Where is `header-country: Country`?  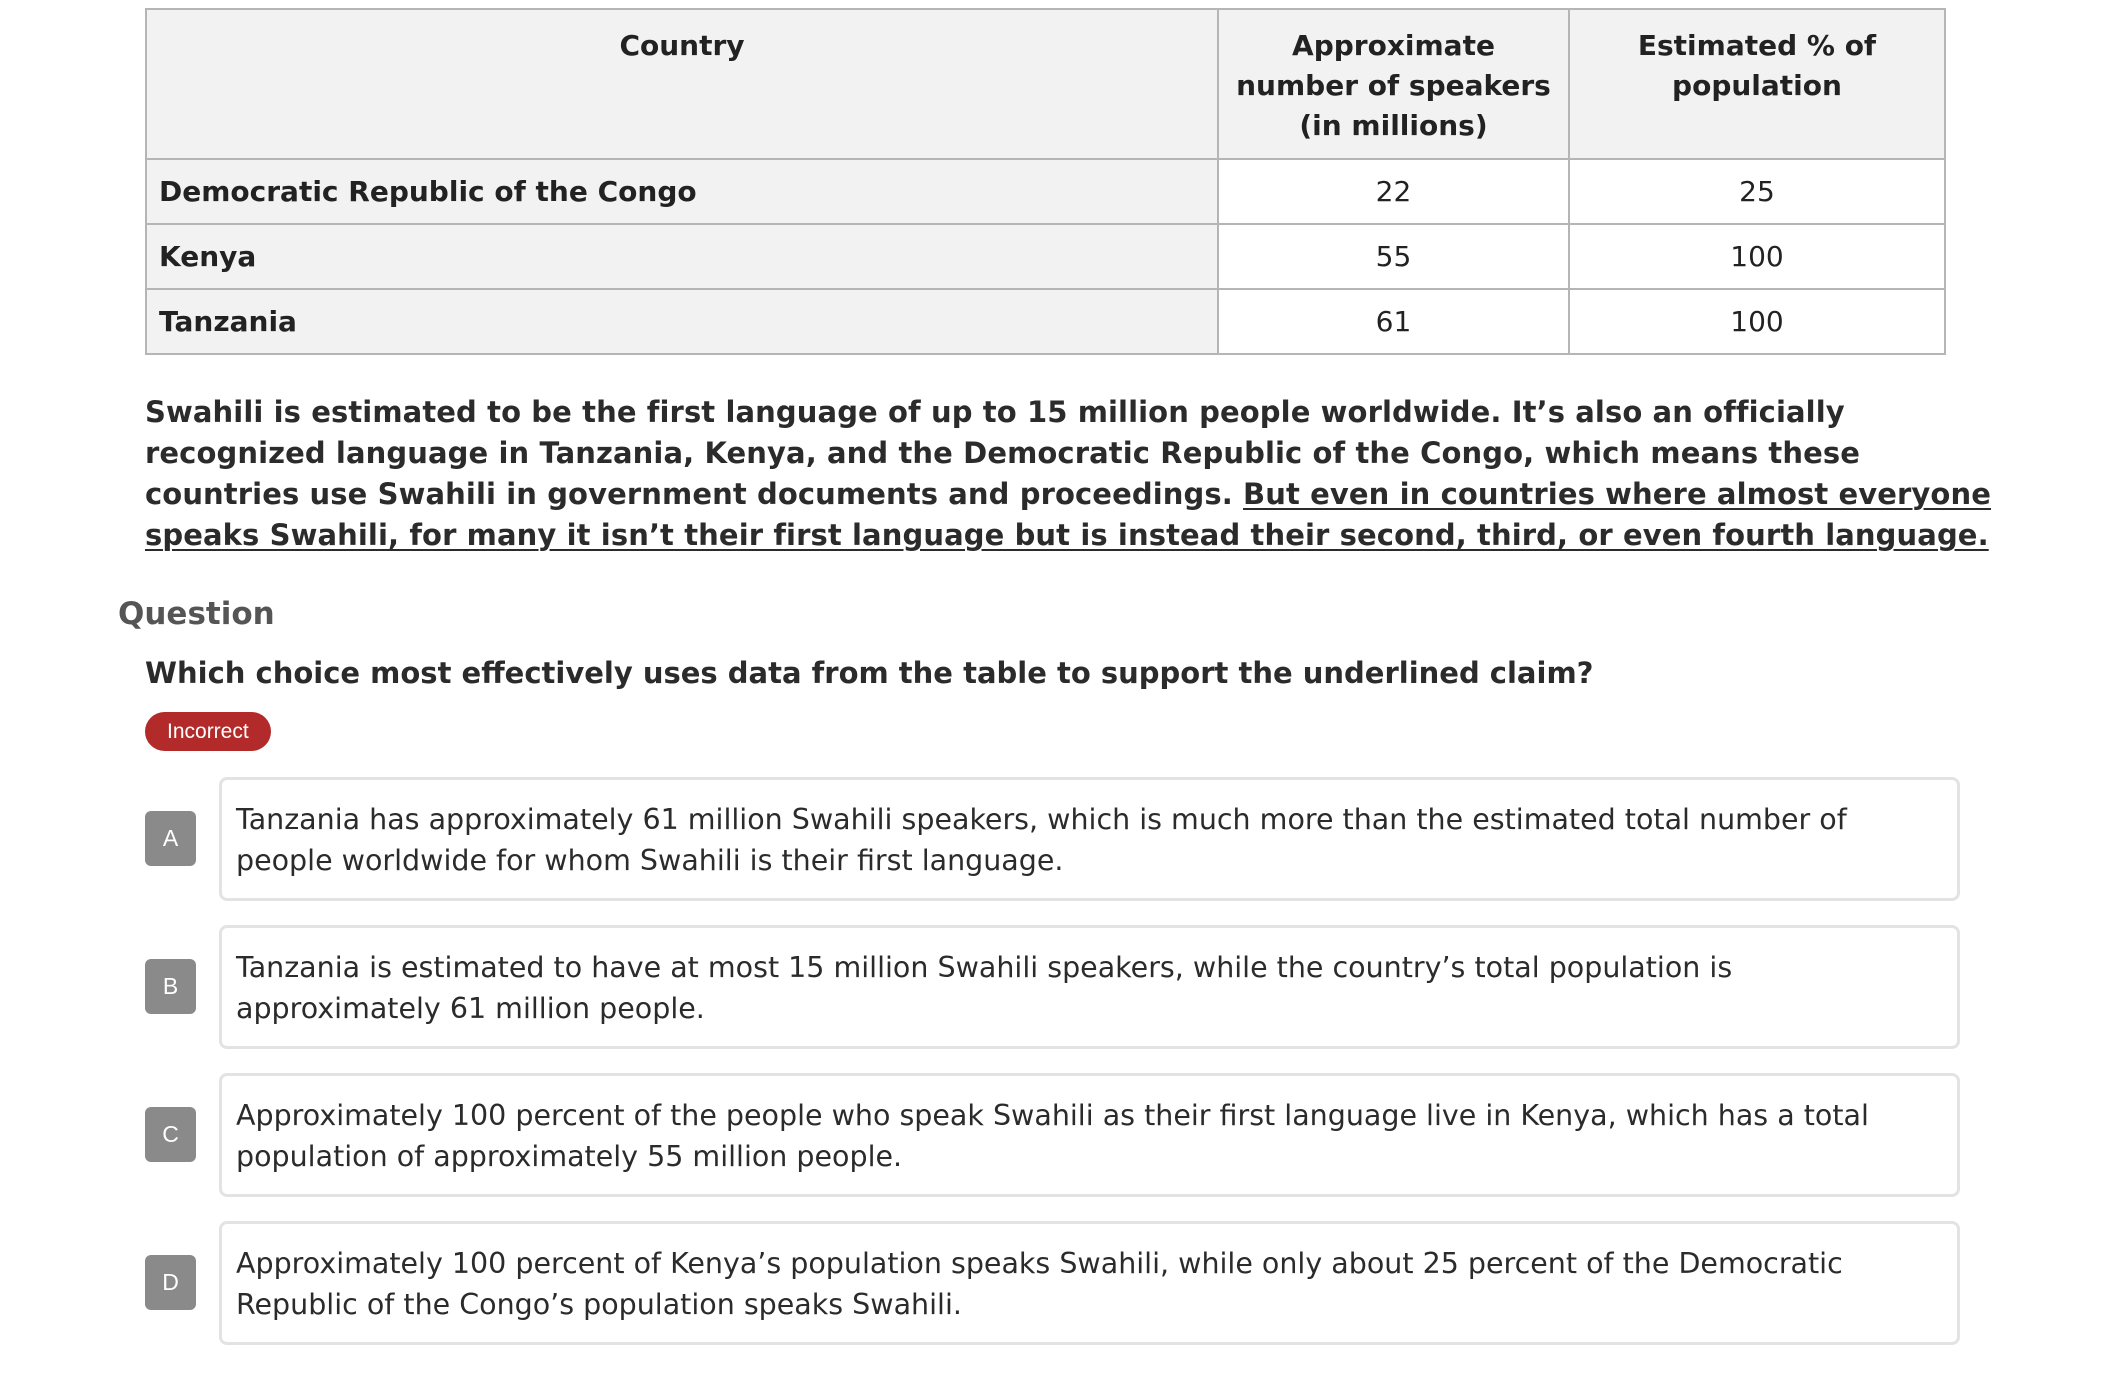
header-country: Country is located at coordinates (682, 84).